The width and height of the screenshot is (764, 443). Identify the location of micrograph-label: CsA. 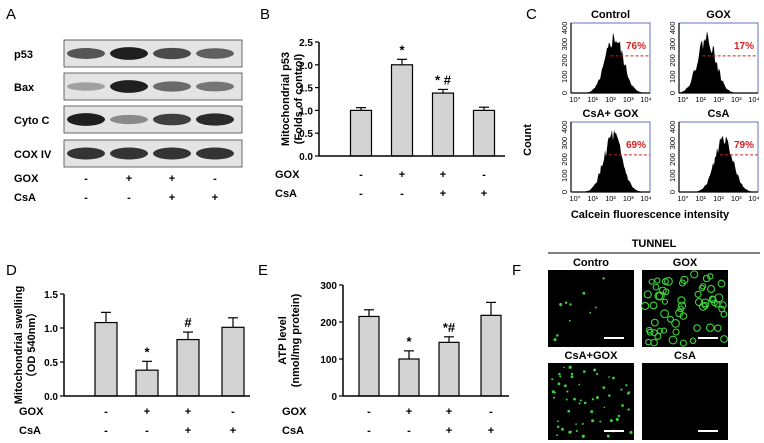
(685, 356).